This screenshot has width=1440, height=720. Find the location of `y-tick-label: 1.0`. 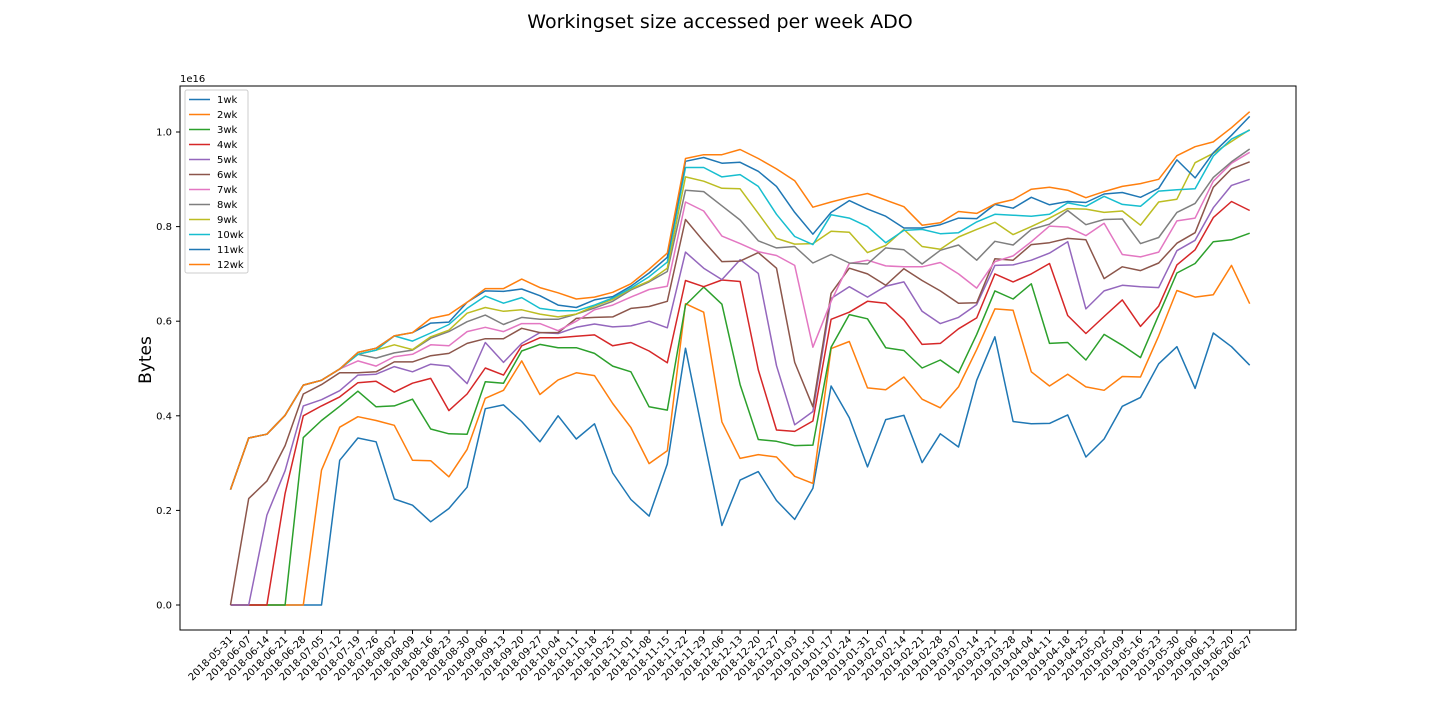

y-tick-label: 1.0 is located at coordinates (164, 133).